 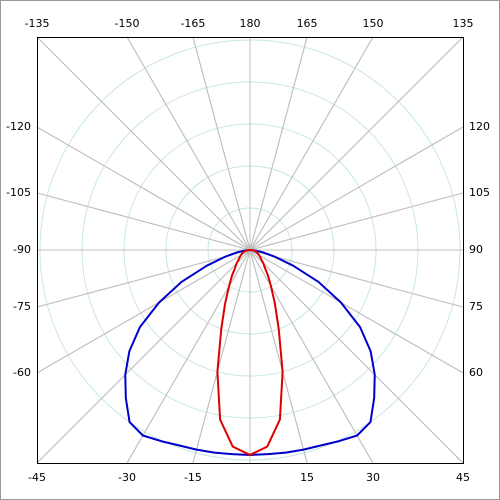 I want to click on angle-label: -15, so click(x=193, y=477).